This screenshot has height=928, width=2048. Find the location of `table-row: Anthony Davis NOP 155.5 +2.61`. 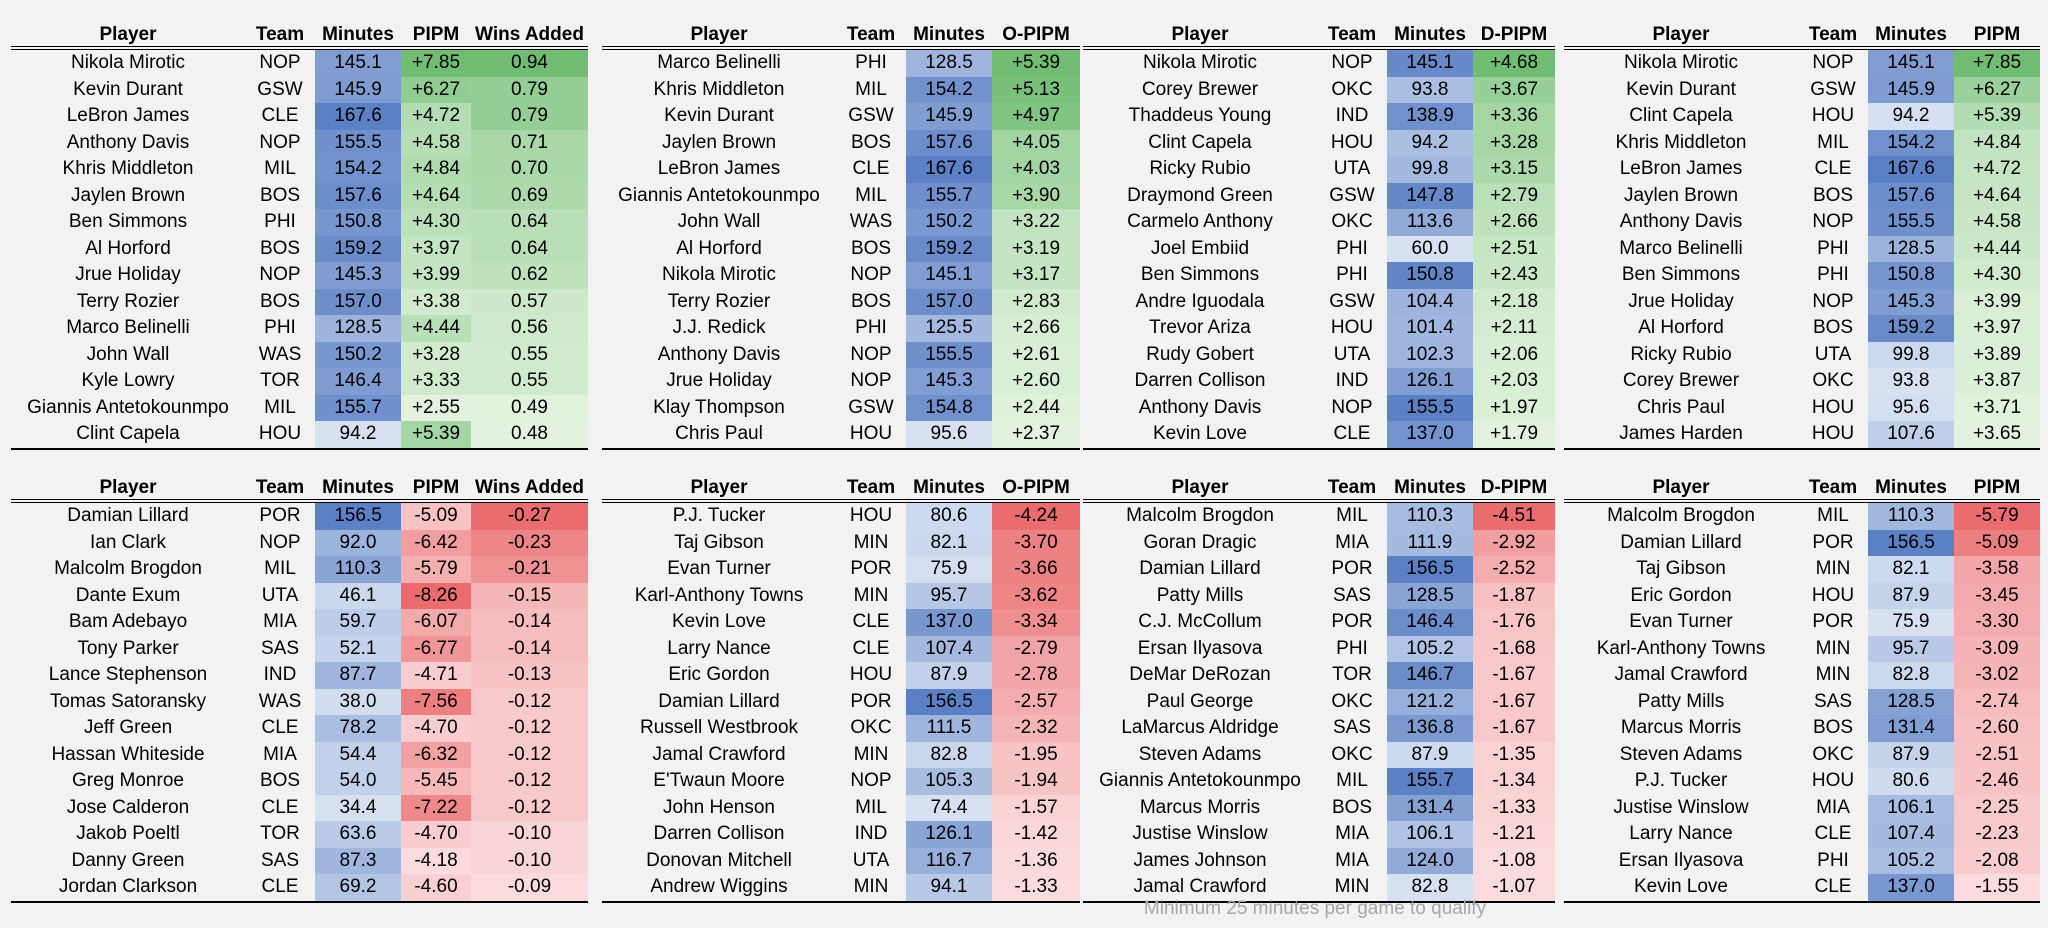

table-row: Anthony Davis NOP 155.5 +2.61 is located at coordinates (841, 354).